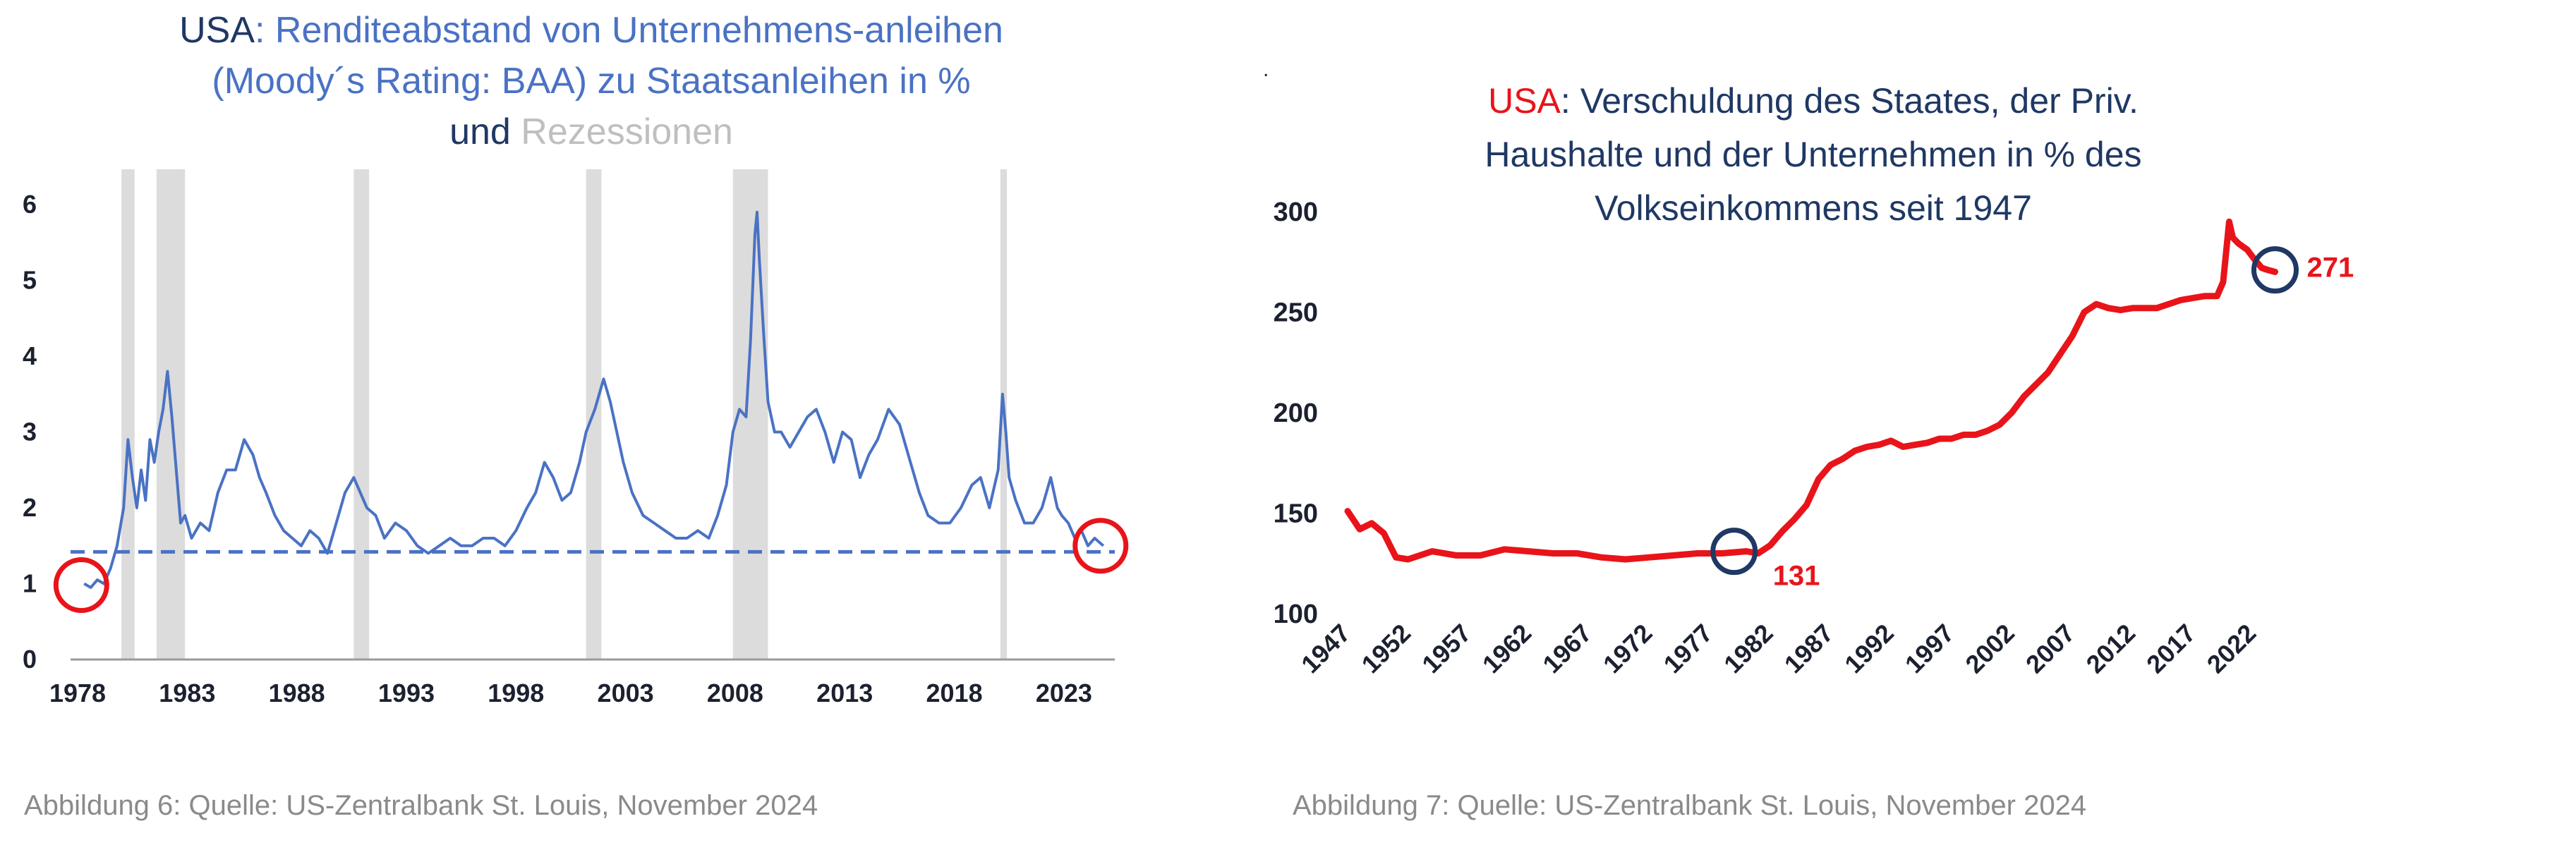  I want to click on chart2-low-circle, so click(1734, 552).